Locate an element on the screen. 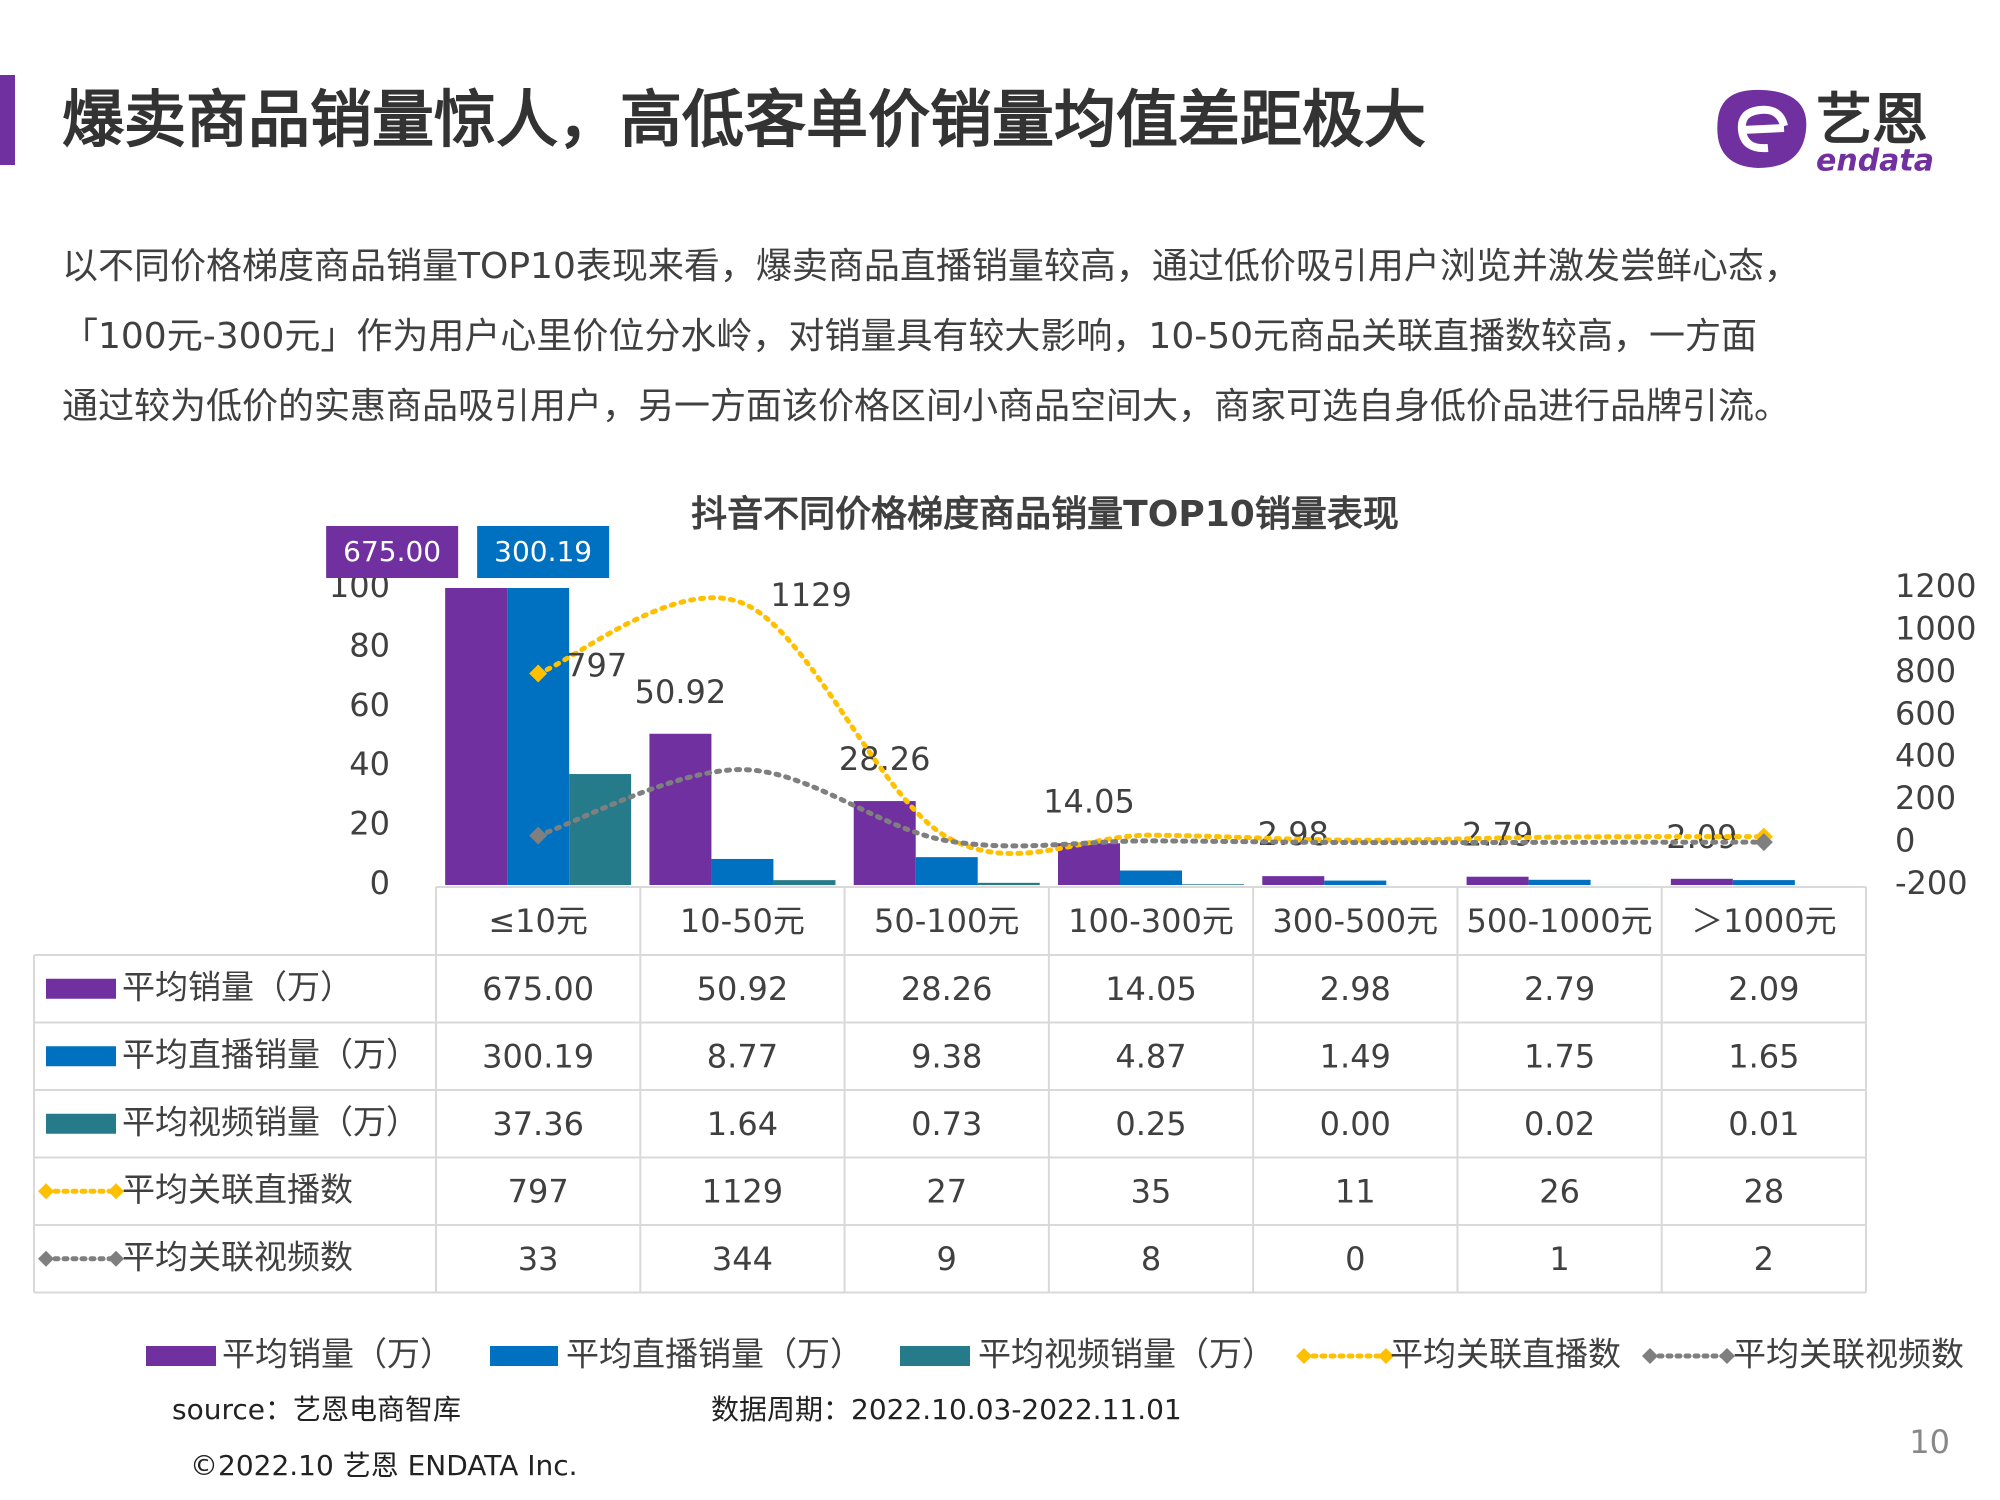 The image size is (2000, 1500). logo-en: endata is located at coordinates (1875, 161).